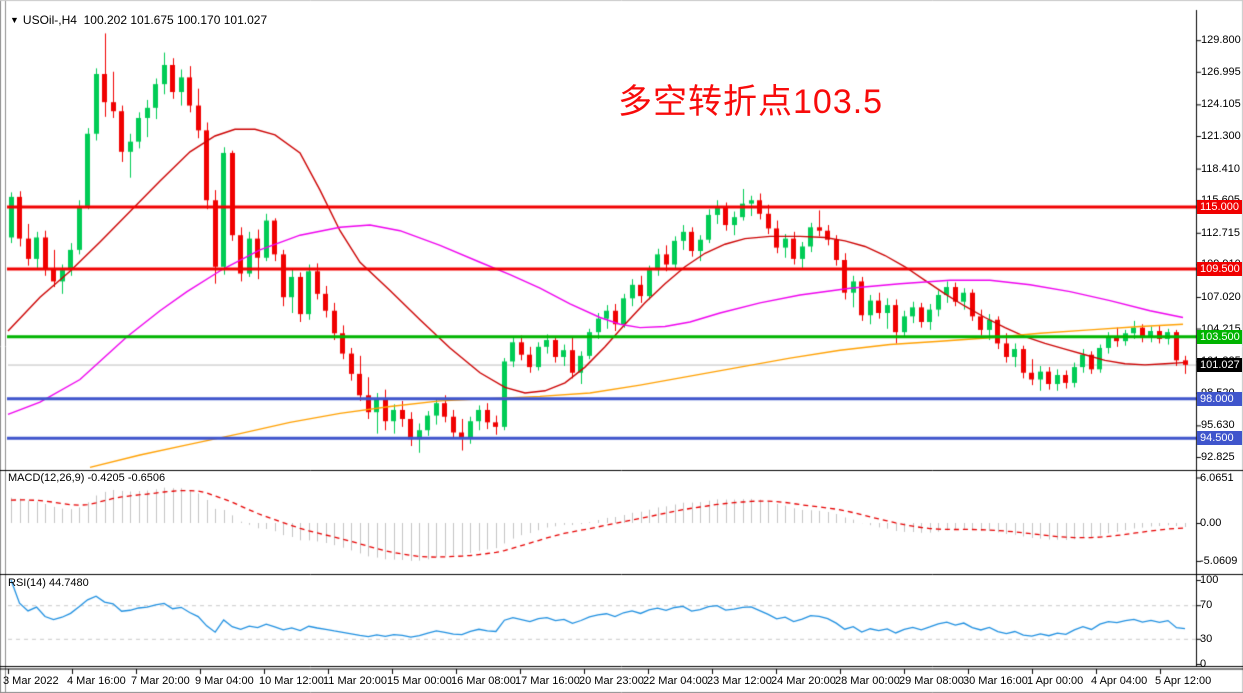 Image resolution: width=1243 pixels, height=693 pixels. What do you see at coordinates (995, 681) in the screenshot?
I see `time-axis-label: 30 Mar 16:00` at bounding box center [995, 681].